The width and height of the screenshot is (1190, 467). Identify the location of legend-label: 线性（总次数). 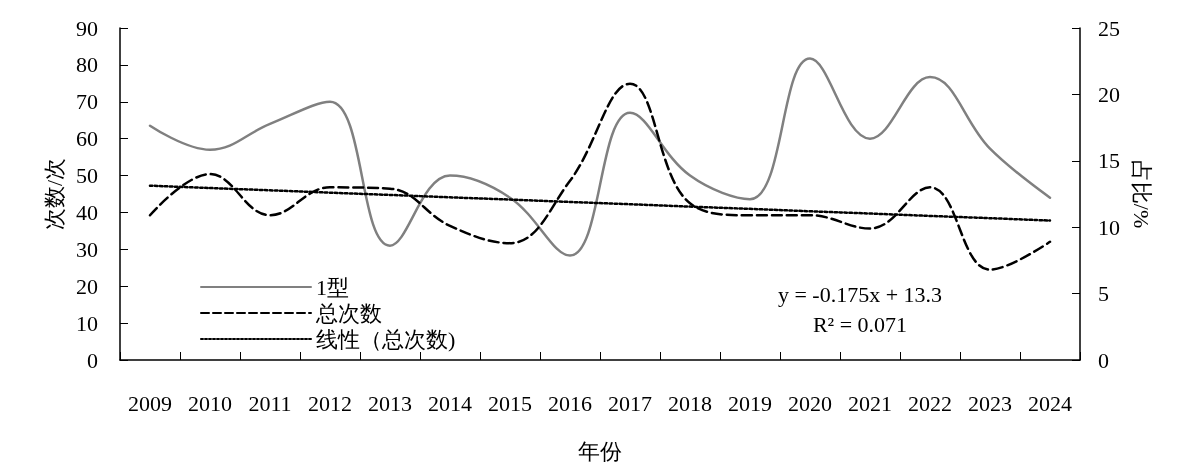
(386, 339).